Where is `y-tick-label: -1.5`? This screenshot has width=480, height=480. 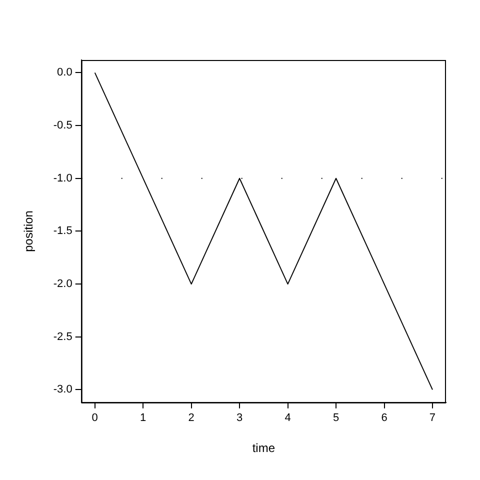 y-tick-label: -1.5 is located at coordinates (62, 231).